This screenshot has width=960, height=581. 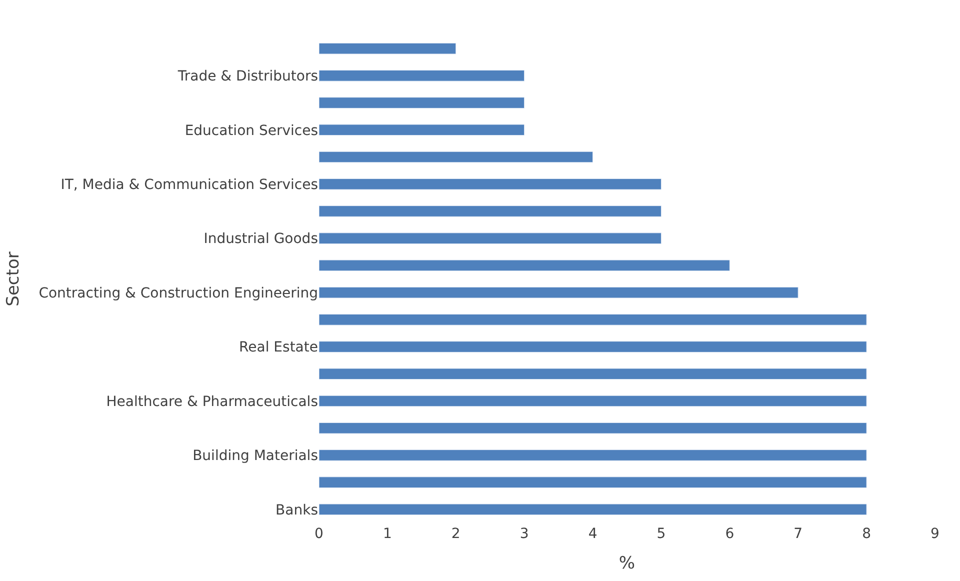 What do you see at coordinates (593, 534) in the screenshot?
I see `x-tick-label: 4` at bounding box center [593, 534].